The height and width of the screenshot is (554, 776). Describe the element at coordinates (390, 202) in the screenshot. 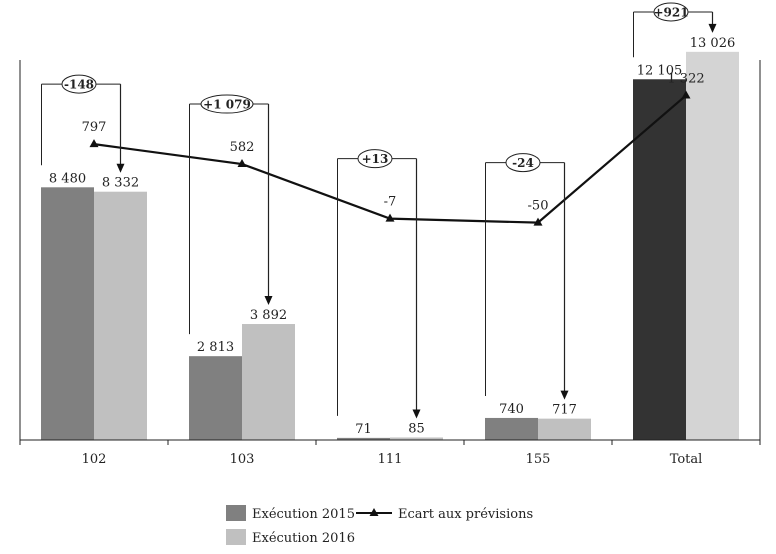

I see `line-label-111: -7` at that location.